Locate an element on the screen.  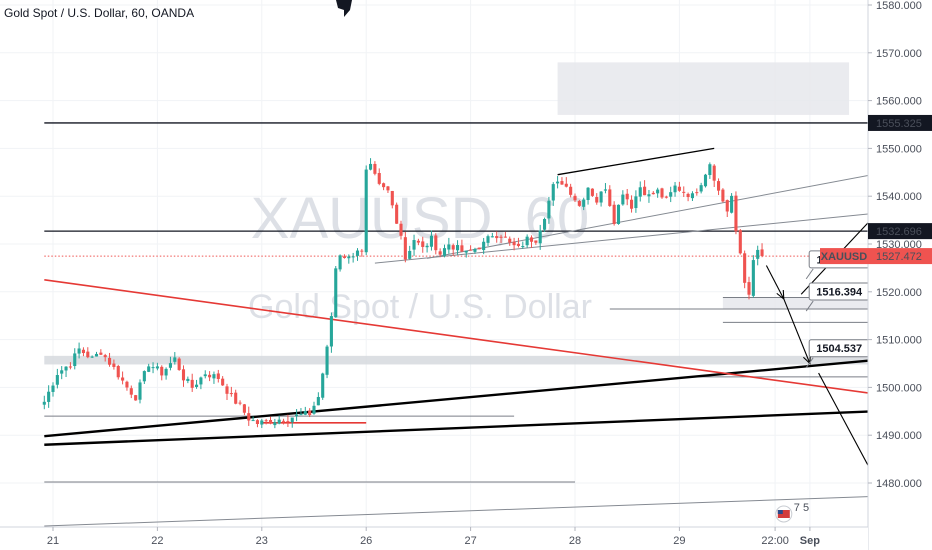
zone-rect is located at coordinates (795, 303).